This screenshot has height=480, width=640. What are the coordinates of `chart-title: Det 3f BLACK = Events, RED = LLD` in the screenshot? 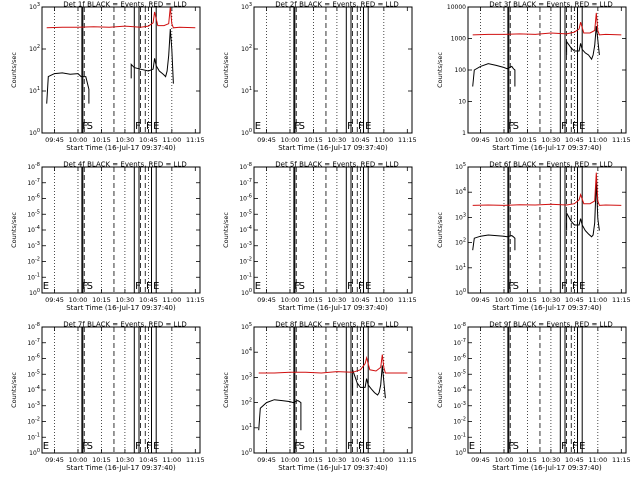 It's located at (550, 5).